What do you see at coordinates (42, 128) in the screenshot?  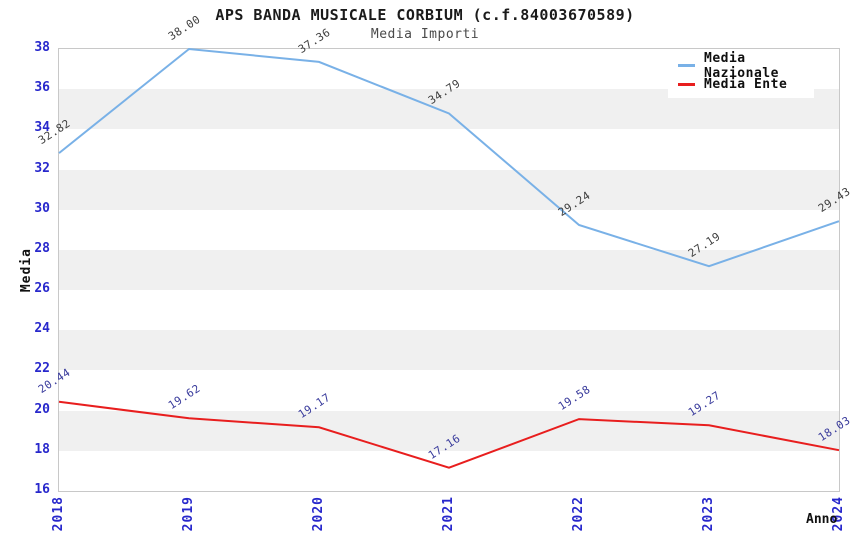 I see `y-tick-label: 34` at bounding box center [42, 128].